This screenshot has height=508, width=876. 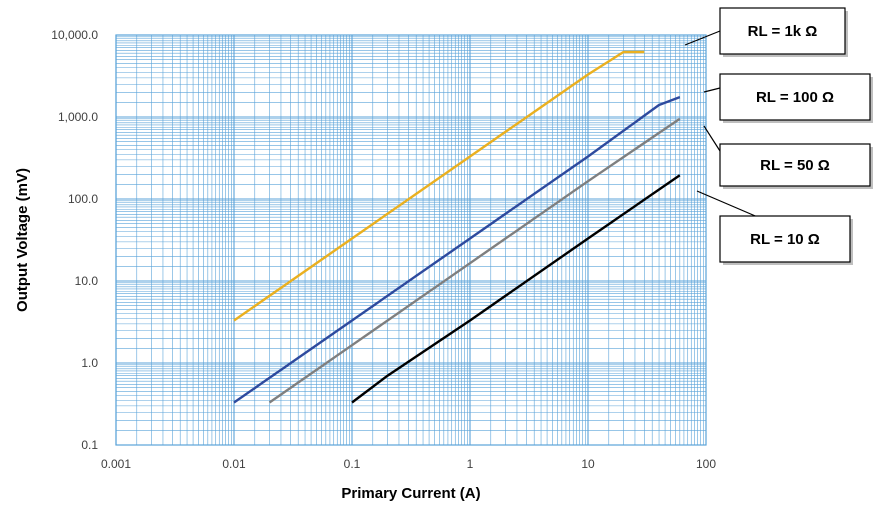 I want to click on x-tick-labels: 0.001 0.01 0.1 1 10 100, so click(x=408, y=464).